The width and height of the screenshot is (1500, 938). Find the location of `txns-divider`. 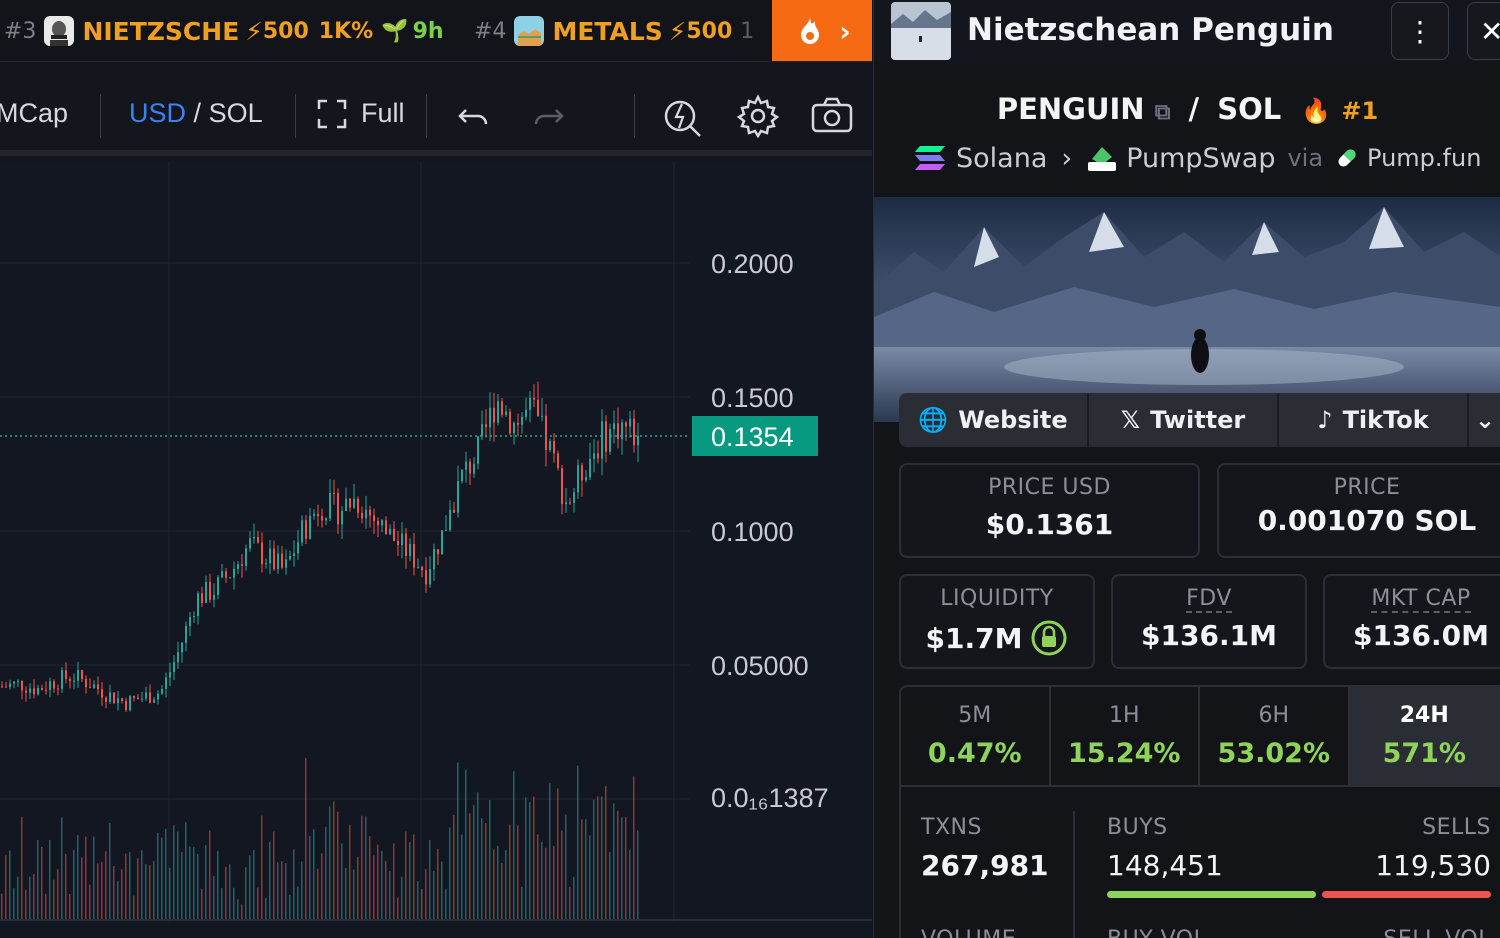

txns-divider is located at coordinates (1074, 874).